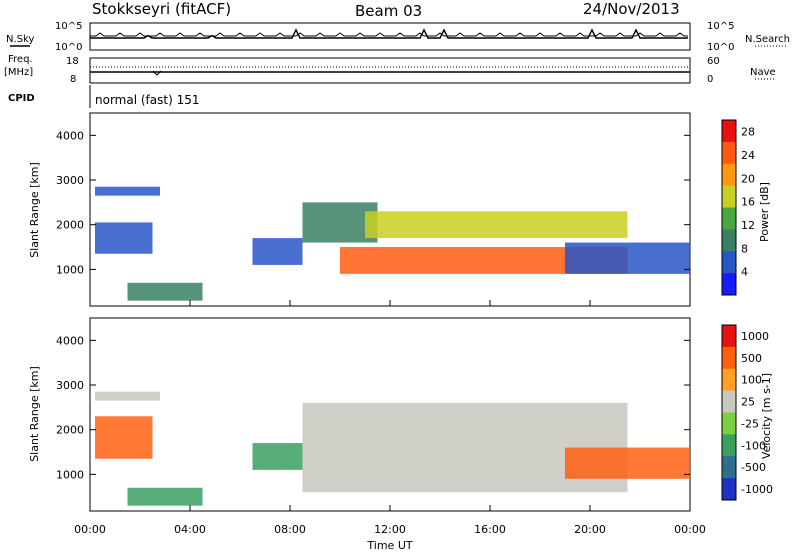 The width and height of the screenshot is (800, 558). I want to click on noise-tick-bottom-right: 10^0, so click(720, 47).